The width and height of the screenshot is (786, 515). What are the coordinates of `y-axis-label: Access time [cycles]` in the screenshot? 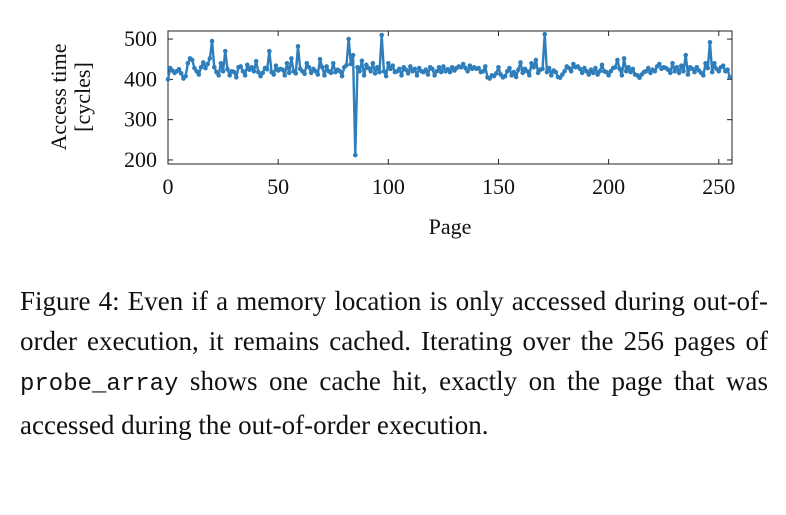 It's located at (70, 97).